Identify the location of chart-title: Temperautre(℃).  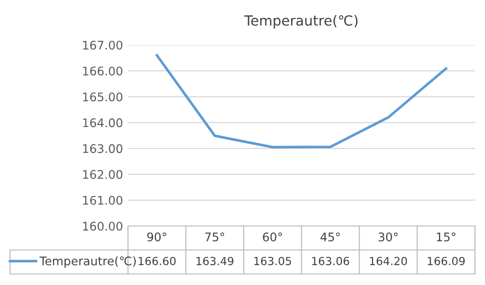
(301, 21).